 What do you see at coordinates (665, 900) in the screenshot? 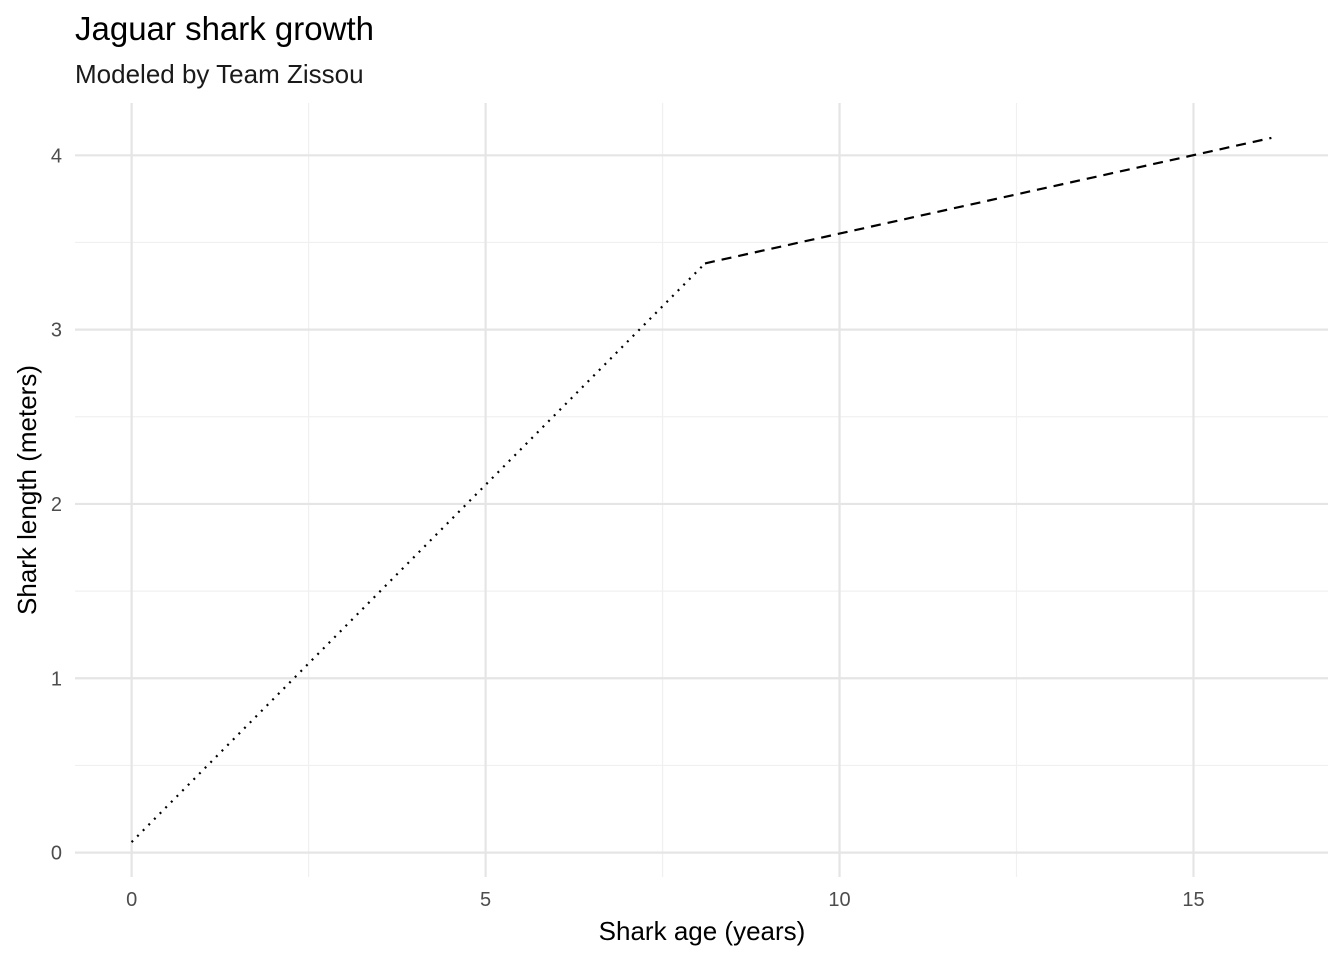
I see `x-axis-ticks: 0 5 10 15` at bounding box center [665, 900].